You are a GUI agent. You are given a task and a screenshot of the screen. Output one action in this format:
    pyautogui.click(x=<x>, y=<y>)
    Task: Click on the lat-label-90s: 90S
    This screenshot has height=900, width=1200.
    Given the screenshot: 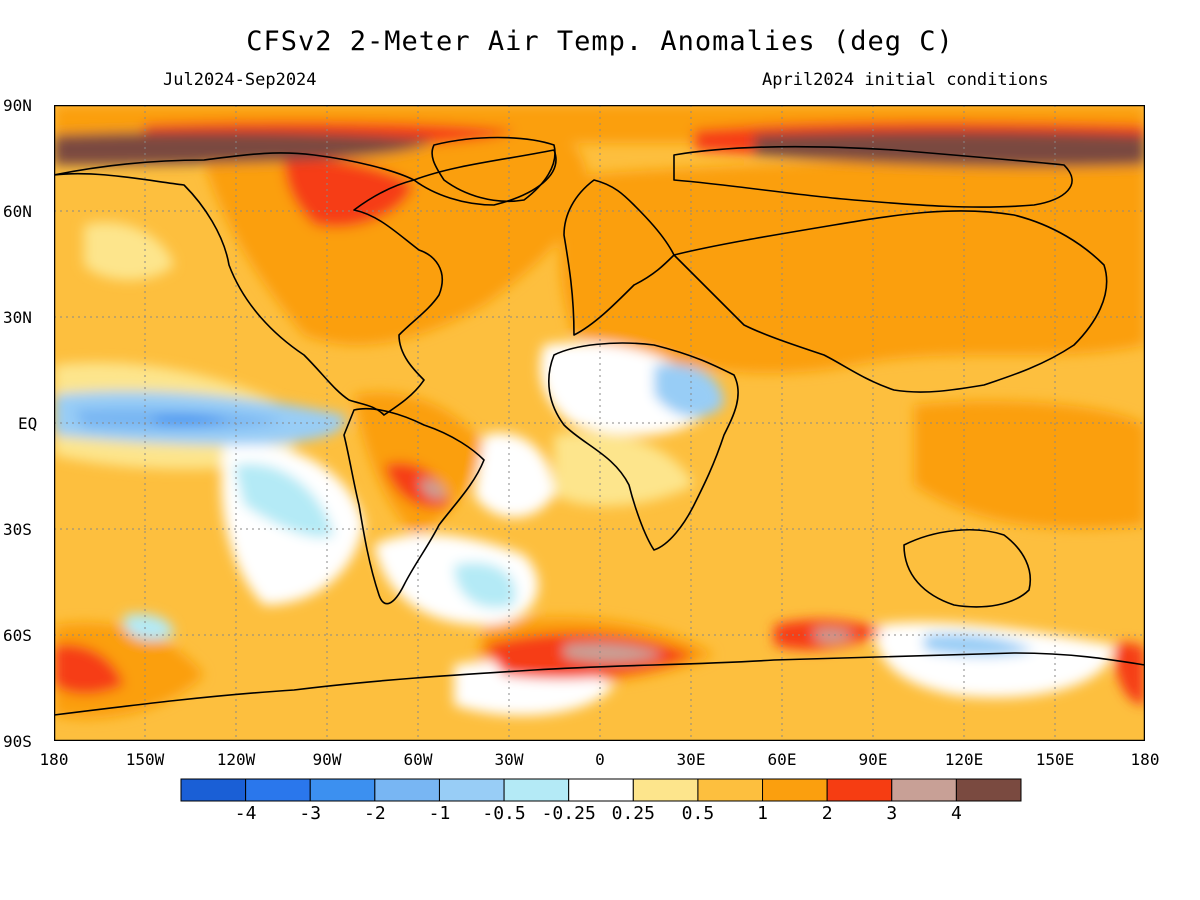 What is the action you would take?
    pyautogui.click(x=17, y=741)
    